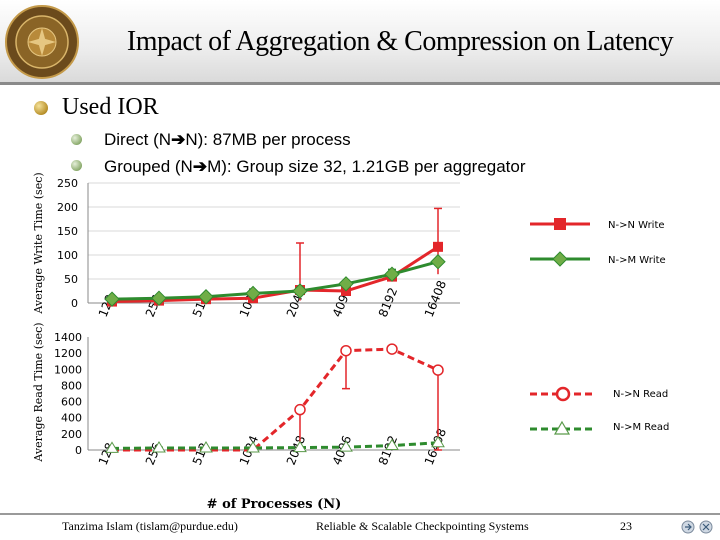 Image resolution: width=720 pixels, height=540 pixels. I want to click on write-y-tick-label: 100, so click(67, 255).